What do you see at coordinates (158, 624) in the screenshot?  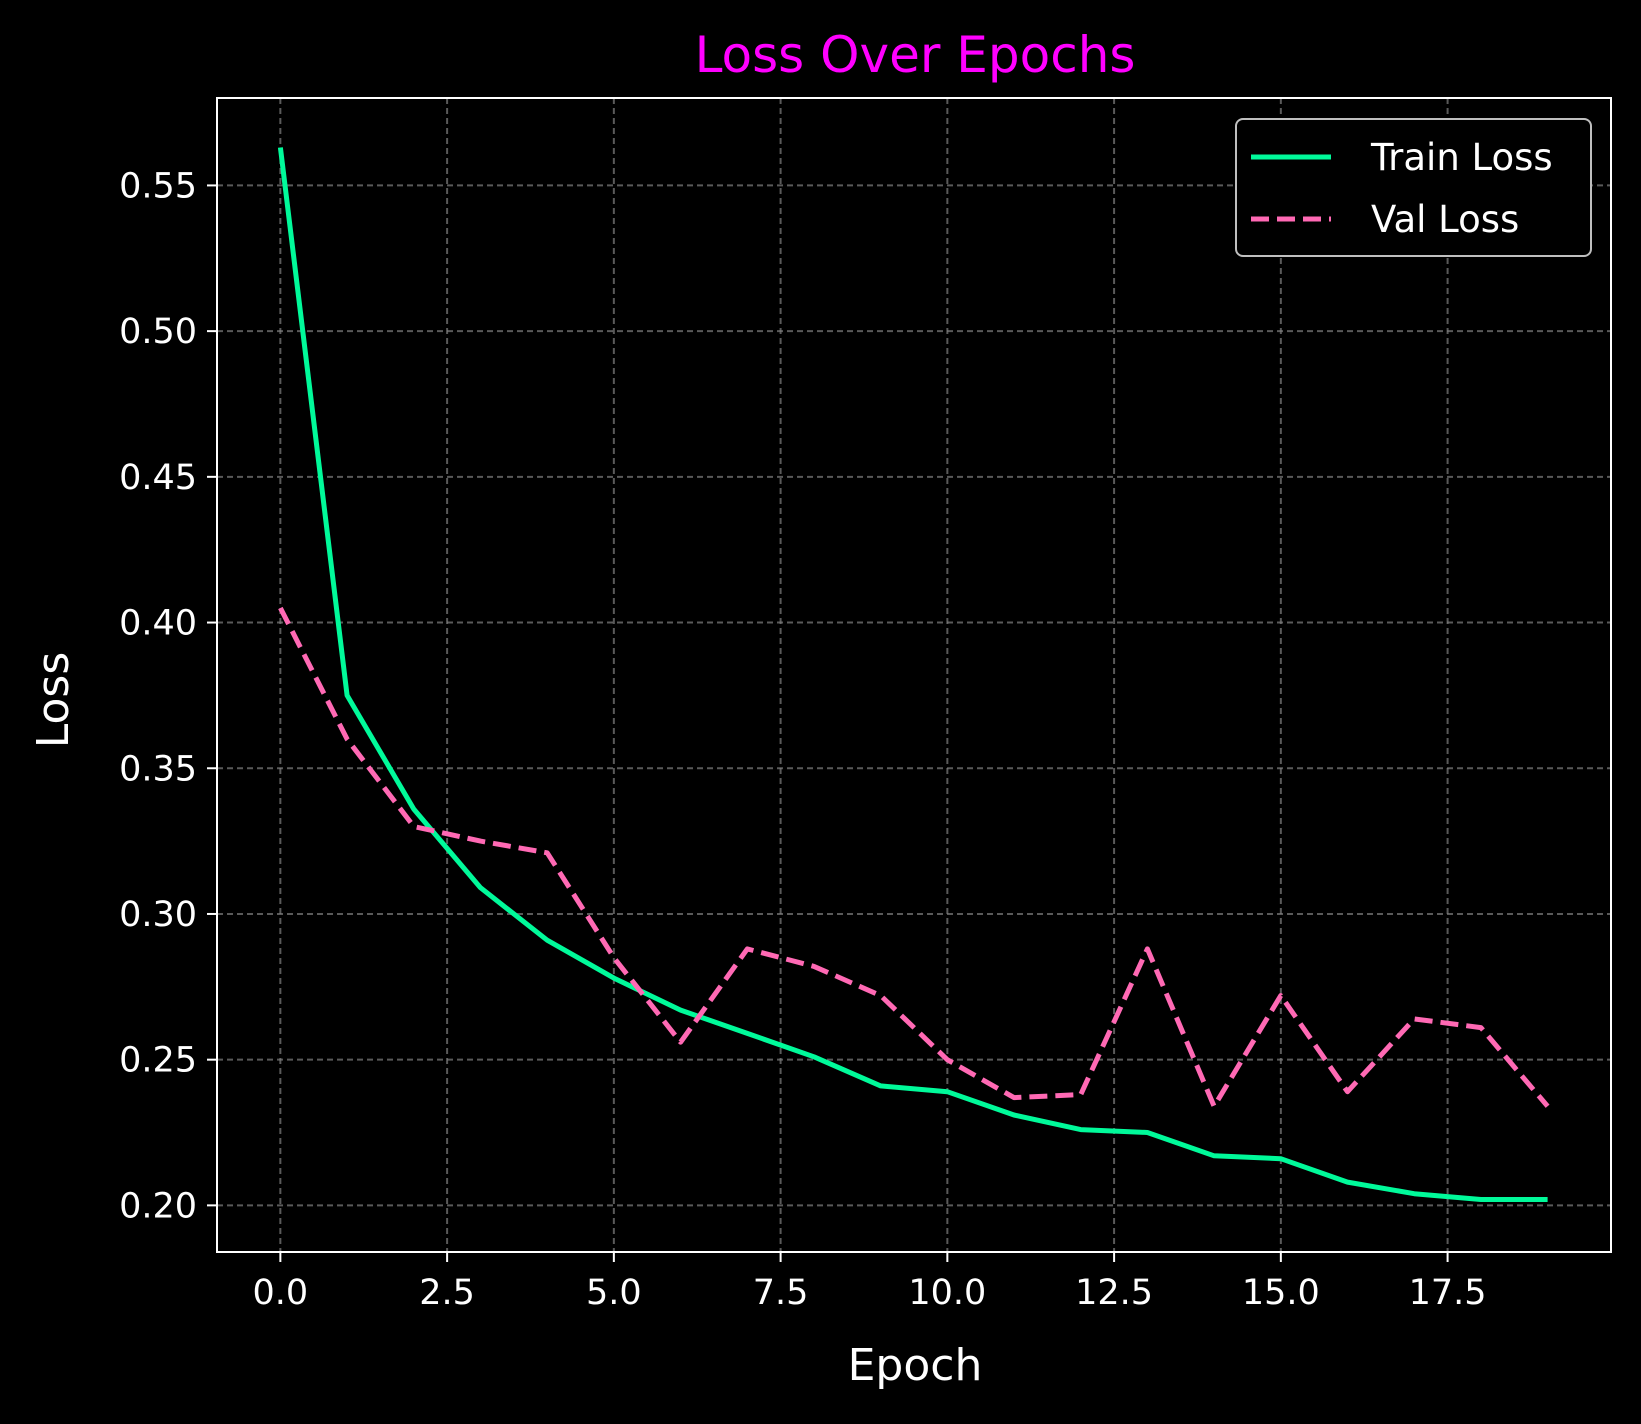 I see `y-tick-label: 0.40` at bounding box center [158, 624].